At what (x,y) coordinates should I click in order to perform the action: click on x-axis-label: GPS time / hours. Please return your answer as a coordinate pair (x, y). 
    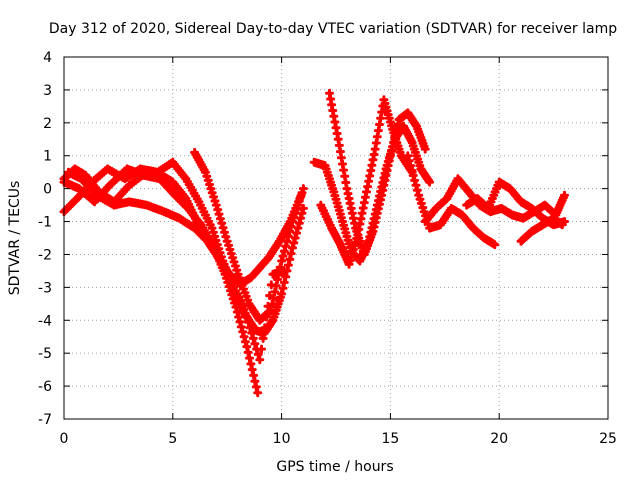
    Looking at the image, I should click on (334, 467).